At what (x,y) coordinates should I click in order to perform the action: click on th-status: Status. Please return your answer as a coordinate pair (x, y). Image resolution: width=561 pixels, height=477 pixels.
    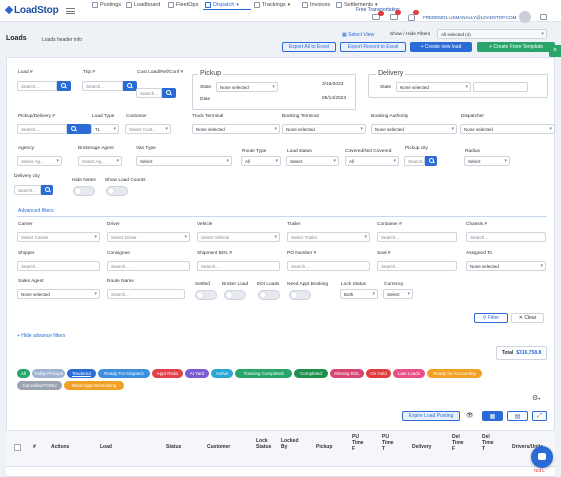
    Looking at the image, I should click on (174, 447).